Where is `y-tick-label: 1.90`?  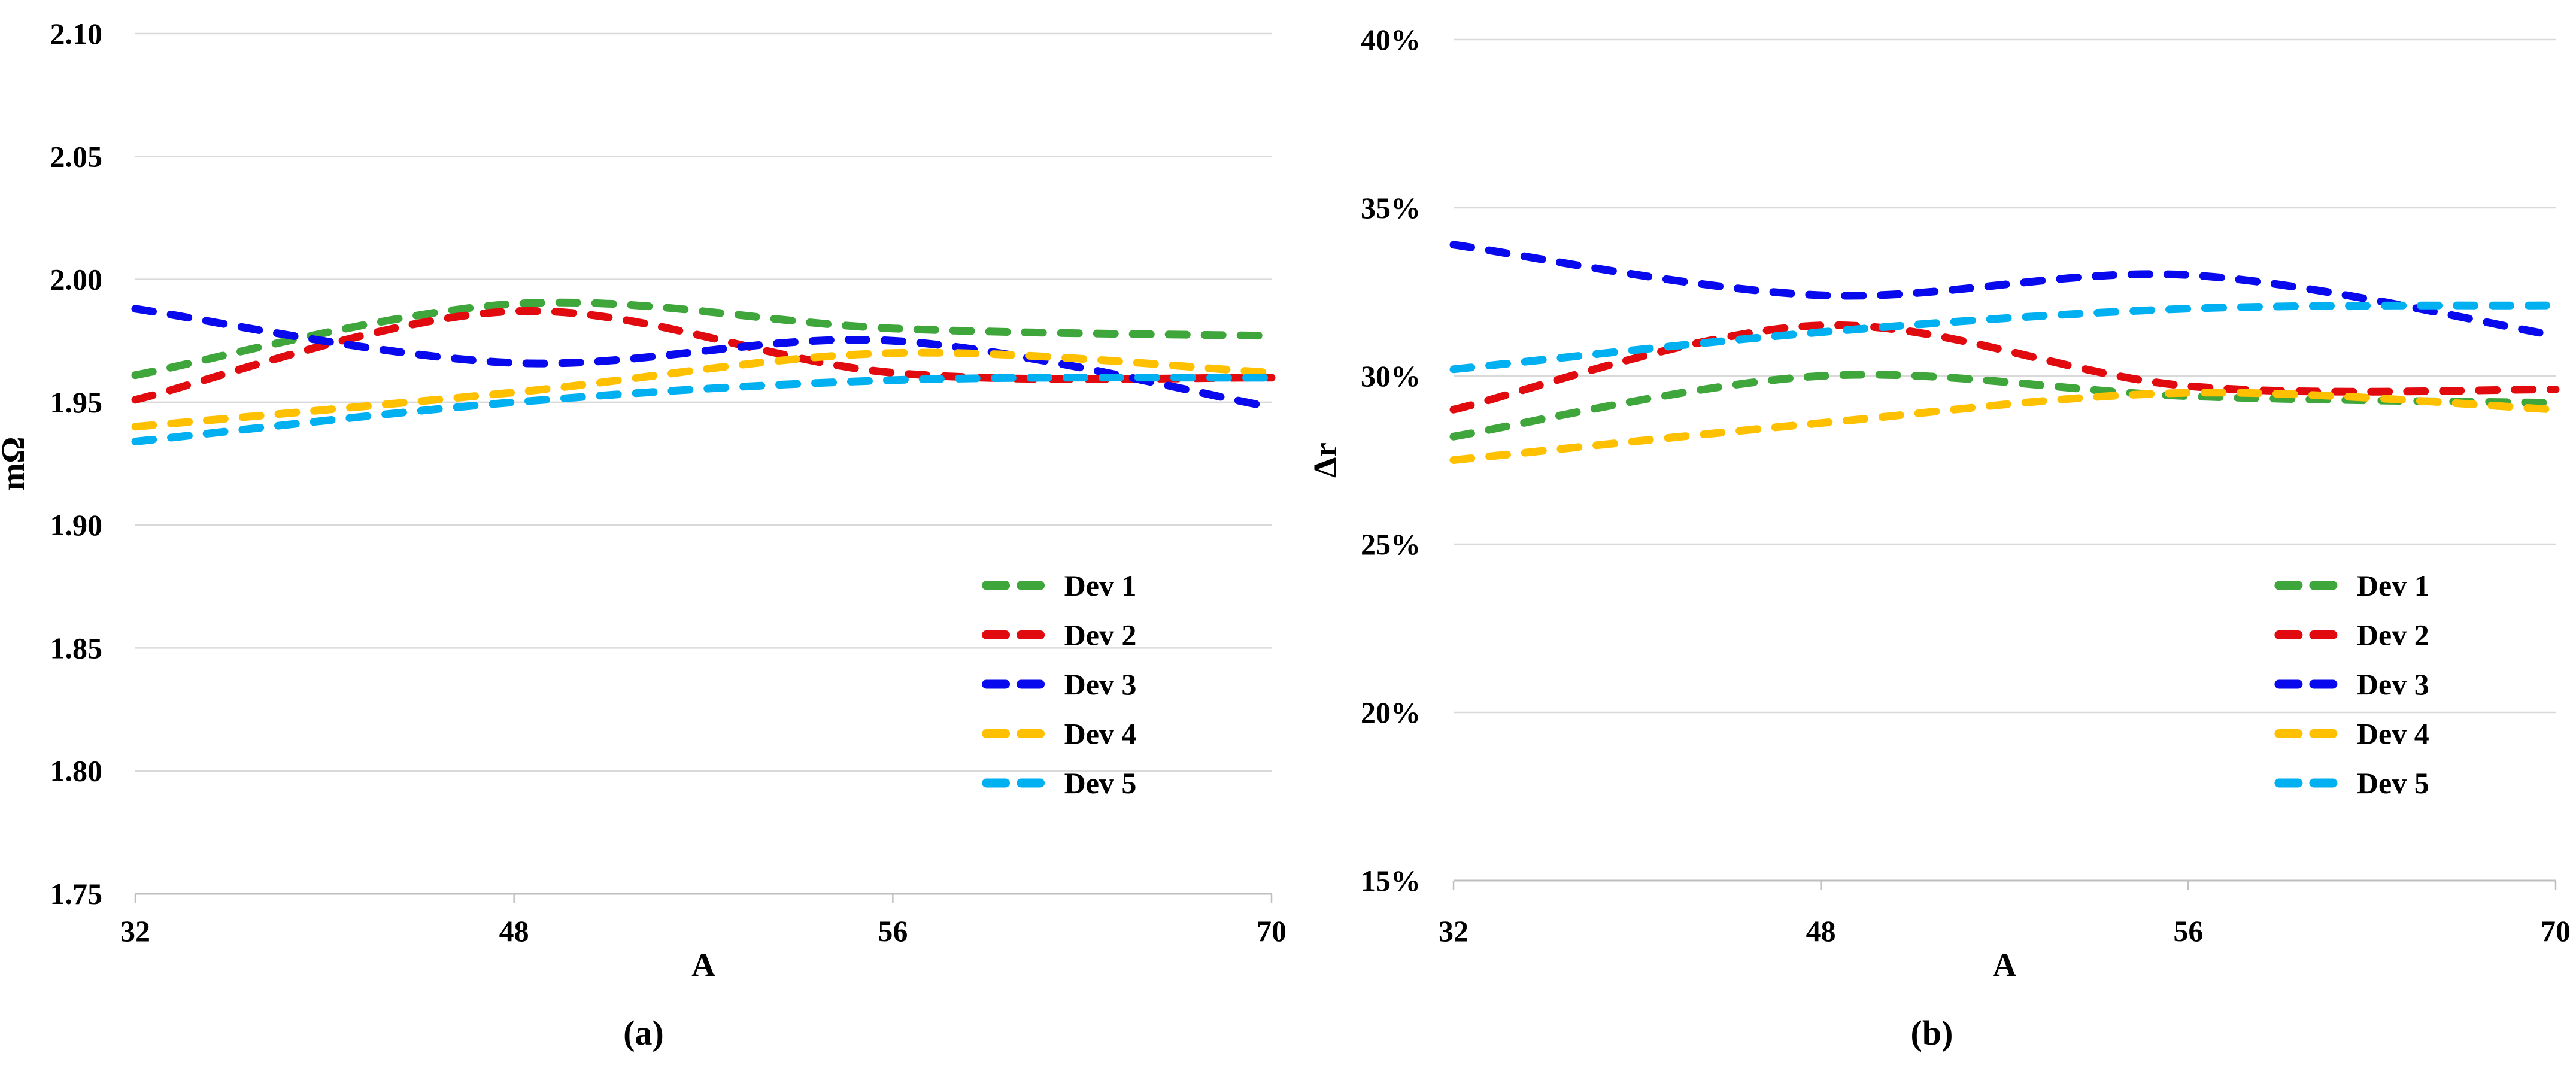 y-tick-label: 1.90 is located at coordinates (76, 525).